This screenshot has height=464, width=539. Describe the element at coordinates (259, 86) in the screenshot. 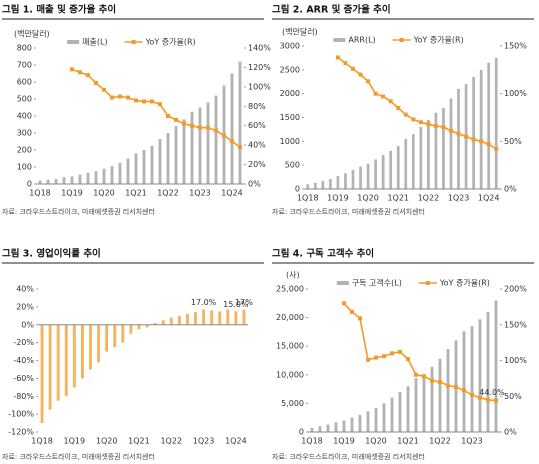

I see `y2-tick-label: 100%` at that location.